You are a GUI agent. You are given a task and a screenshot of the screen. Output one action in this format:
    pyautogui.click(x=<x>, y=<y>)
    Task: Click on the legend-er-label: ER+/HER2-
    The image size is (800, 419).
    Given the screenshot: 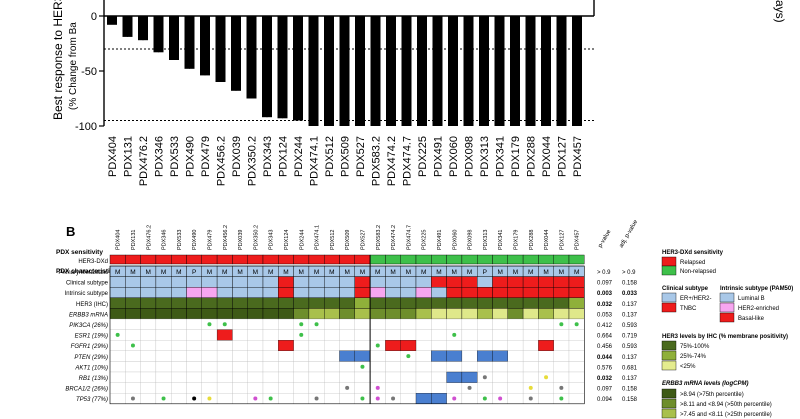 What is the action you would take?
    pyautogui.click(x=696, y=299)
    